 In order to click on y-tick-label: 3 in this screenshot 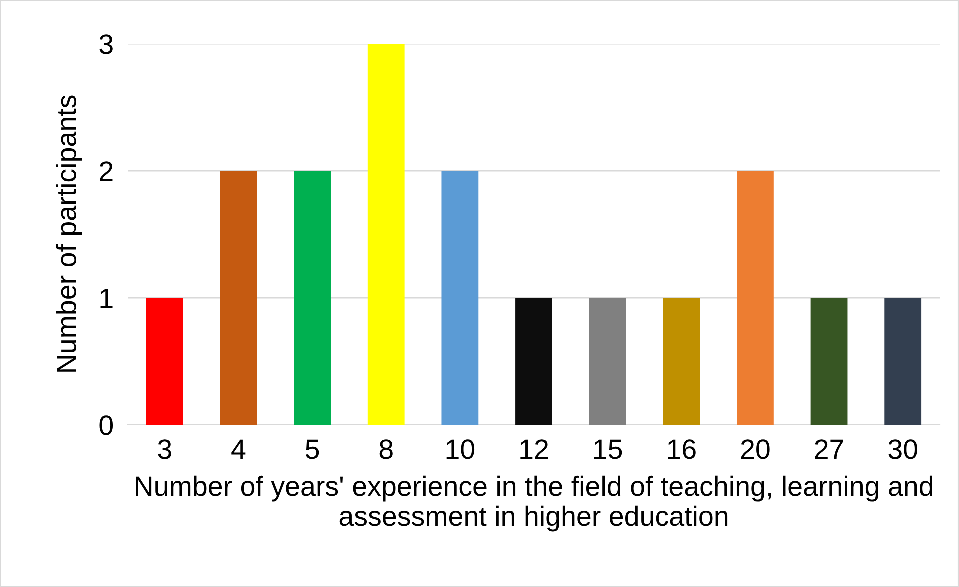, I will do `click(106, 44)`.